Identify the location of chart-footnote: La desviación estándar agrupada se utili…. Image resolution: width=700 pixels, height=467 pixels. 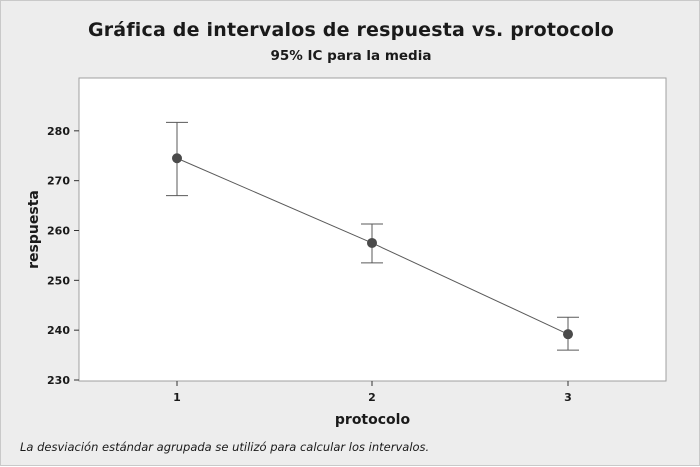
(225, 447).